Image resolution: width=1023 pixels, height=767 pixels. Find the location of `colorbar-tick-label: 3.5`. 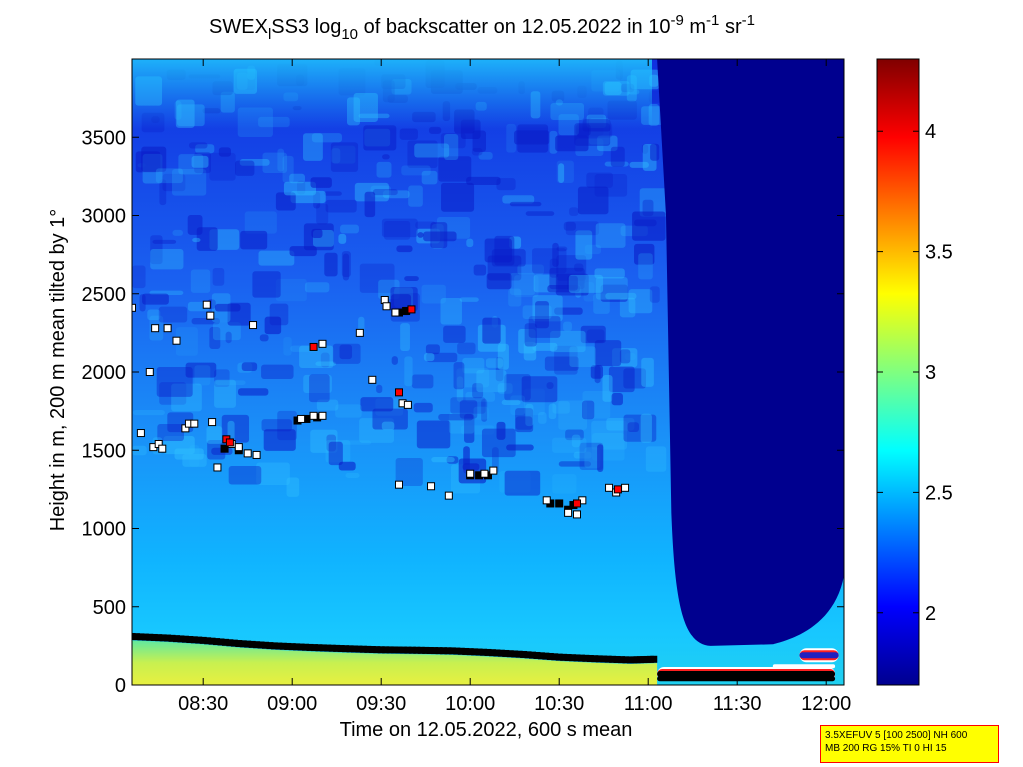

colorbar-tick-label: 3.5 is located at coordinates (939, 253).